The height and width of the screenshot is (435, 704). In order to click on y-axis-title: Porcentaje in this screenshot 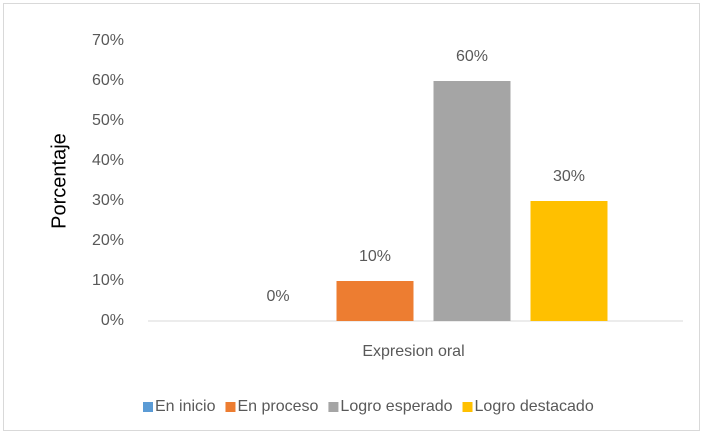, I will do `click(59, 181)`.